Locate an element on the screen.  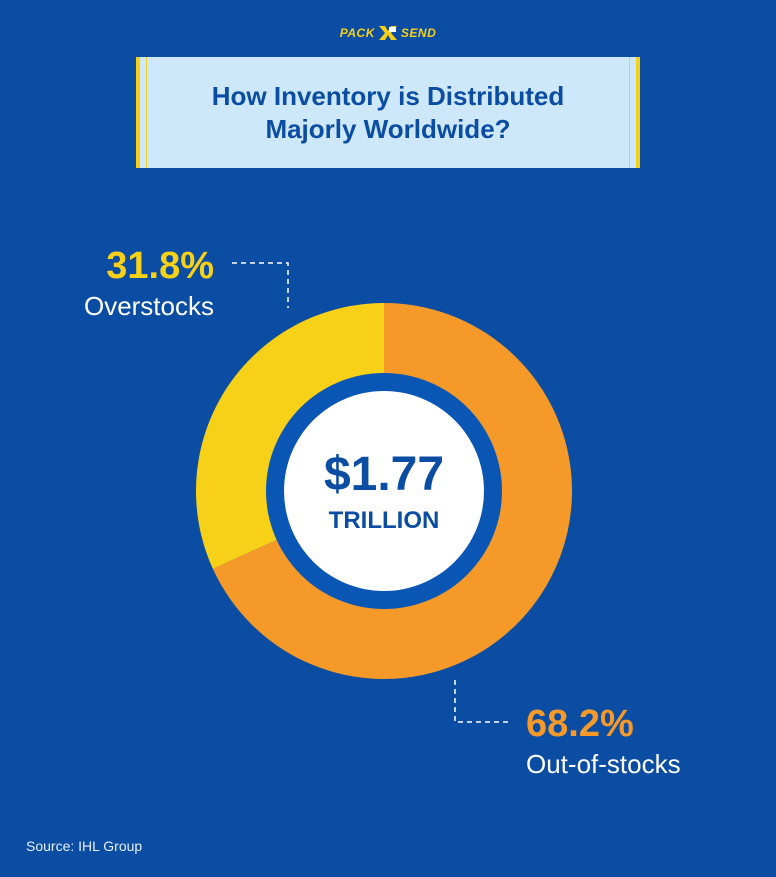
pack-send-logo: PACK SEND is located at coordinates (388, 33).